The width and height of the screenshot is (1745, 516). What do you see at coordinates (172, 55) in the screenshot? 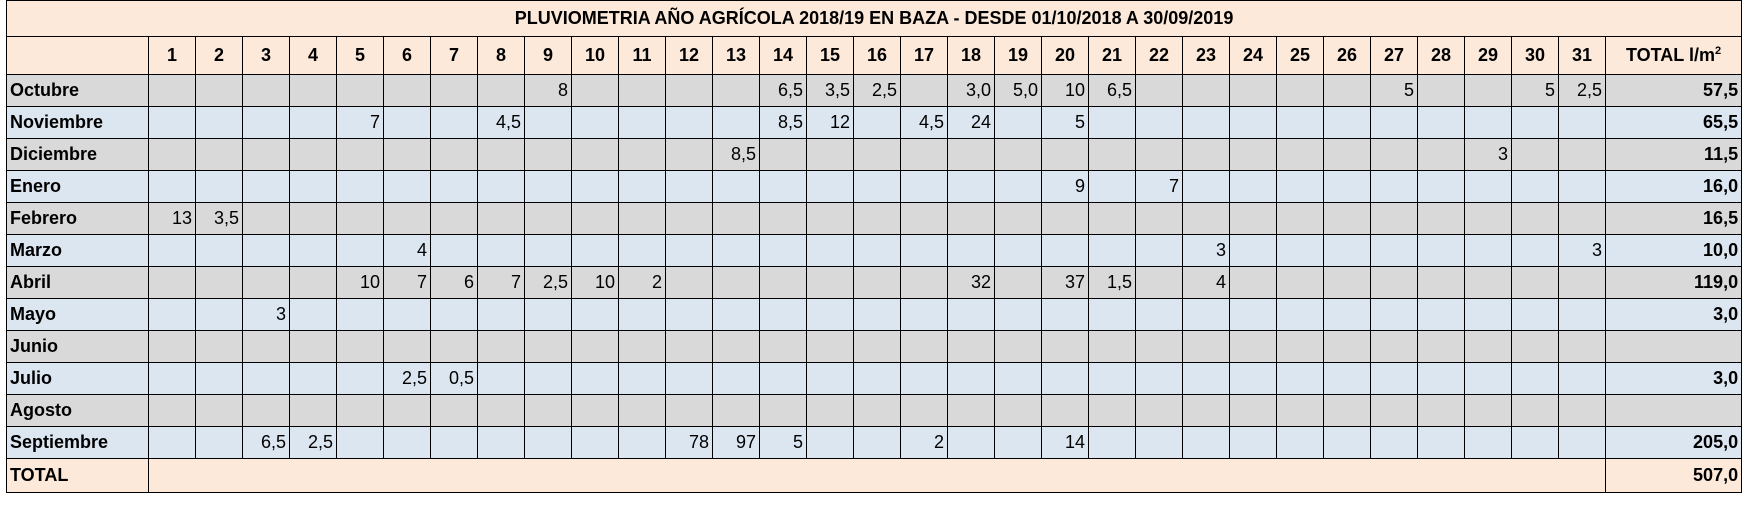
I see `day-header: 1` at bounding box center [172, 55].